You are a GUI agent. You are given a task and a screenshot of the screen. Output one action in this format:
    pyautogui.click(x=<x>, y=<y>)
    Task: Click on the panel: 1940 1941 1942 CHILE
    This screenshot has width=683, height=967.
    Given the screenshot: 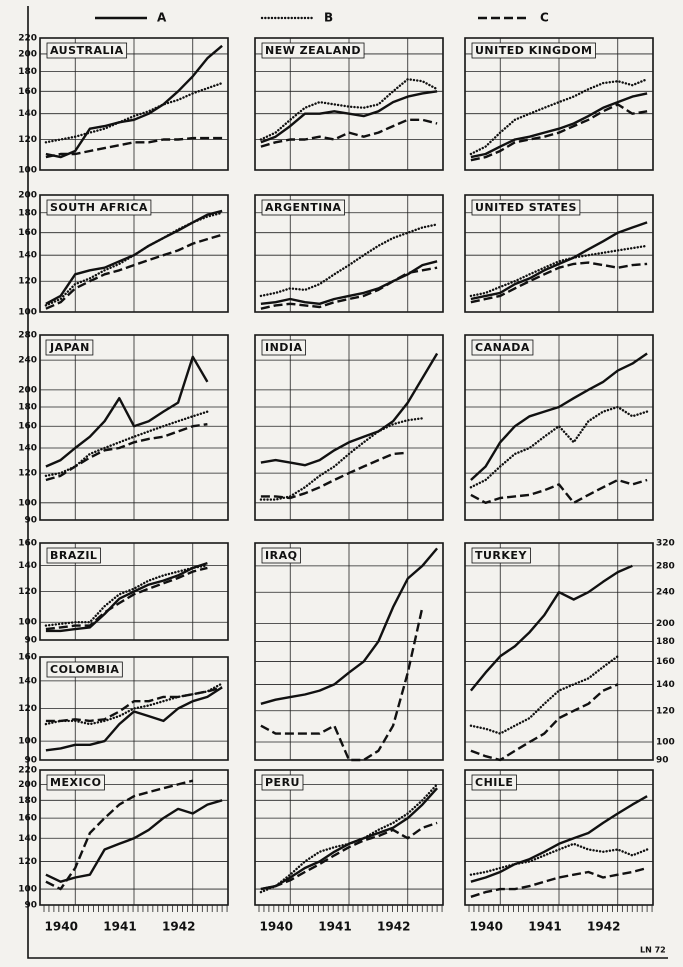 What is the action you would take?
    pyautogui.click(x=559, y=851)
    